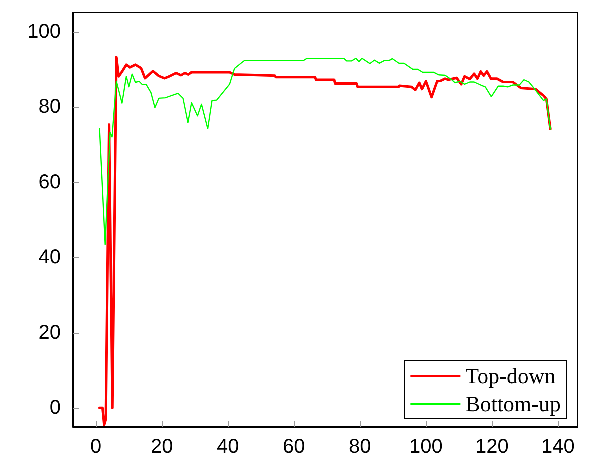 Image resolution: width=593 pixels, height=465 pixels. What do you see at coordinates (55, 408) in the screenshot?
I see `y-tick-label: 0` at bounding box center [55, 408].